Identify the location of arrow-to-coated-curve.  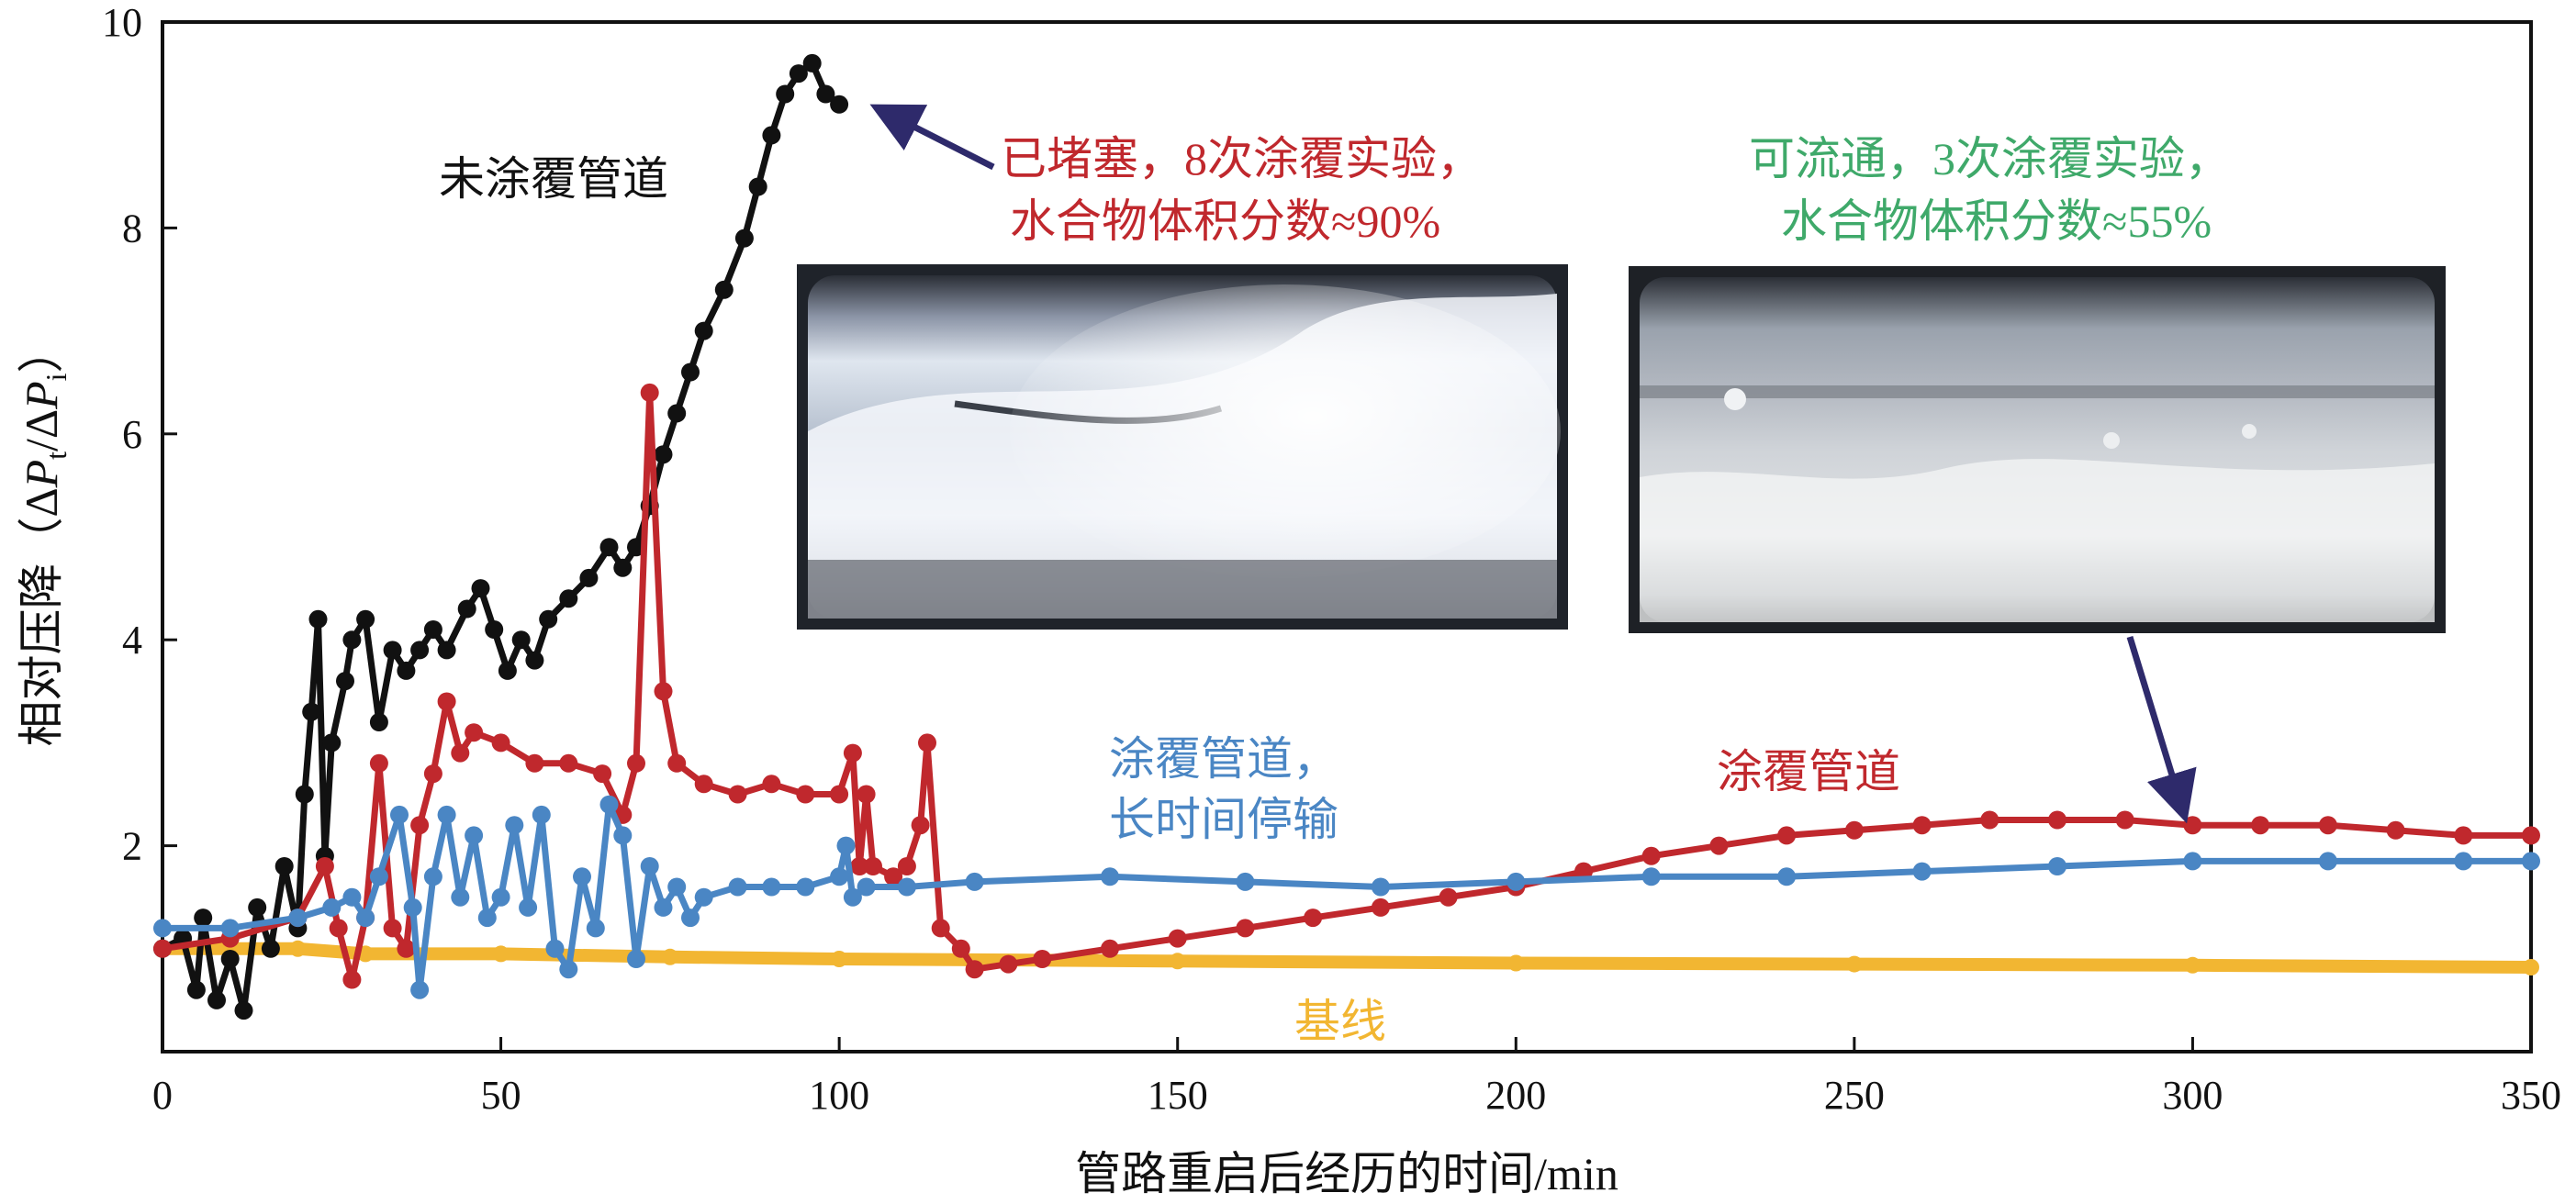
(2161, 729).